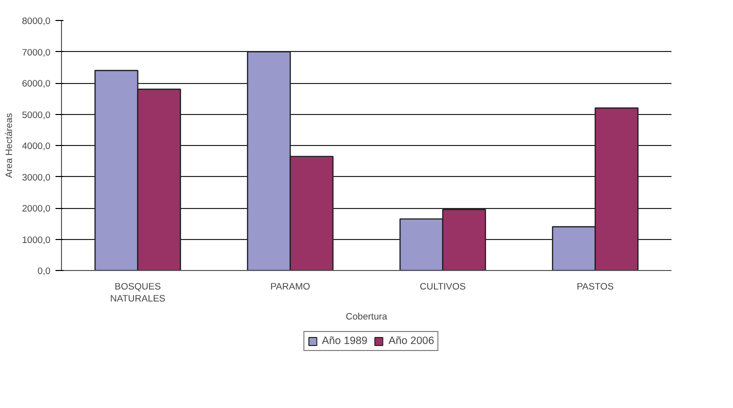  Describe the element at coordinates (36, 239) in the screenshot. I see `y-tick-label: 1000,0` at that location.